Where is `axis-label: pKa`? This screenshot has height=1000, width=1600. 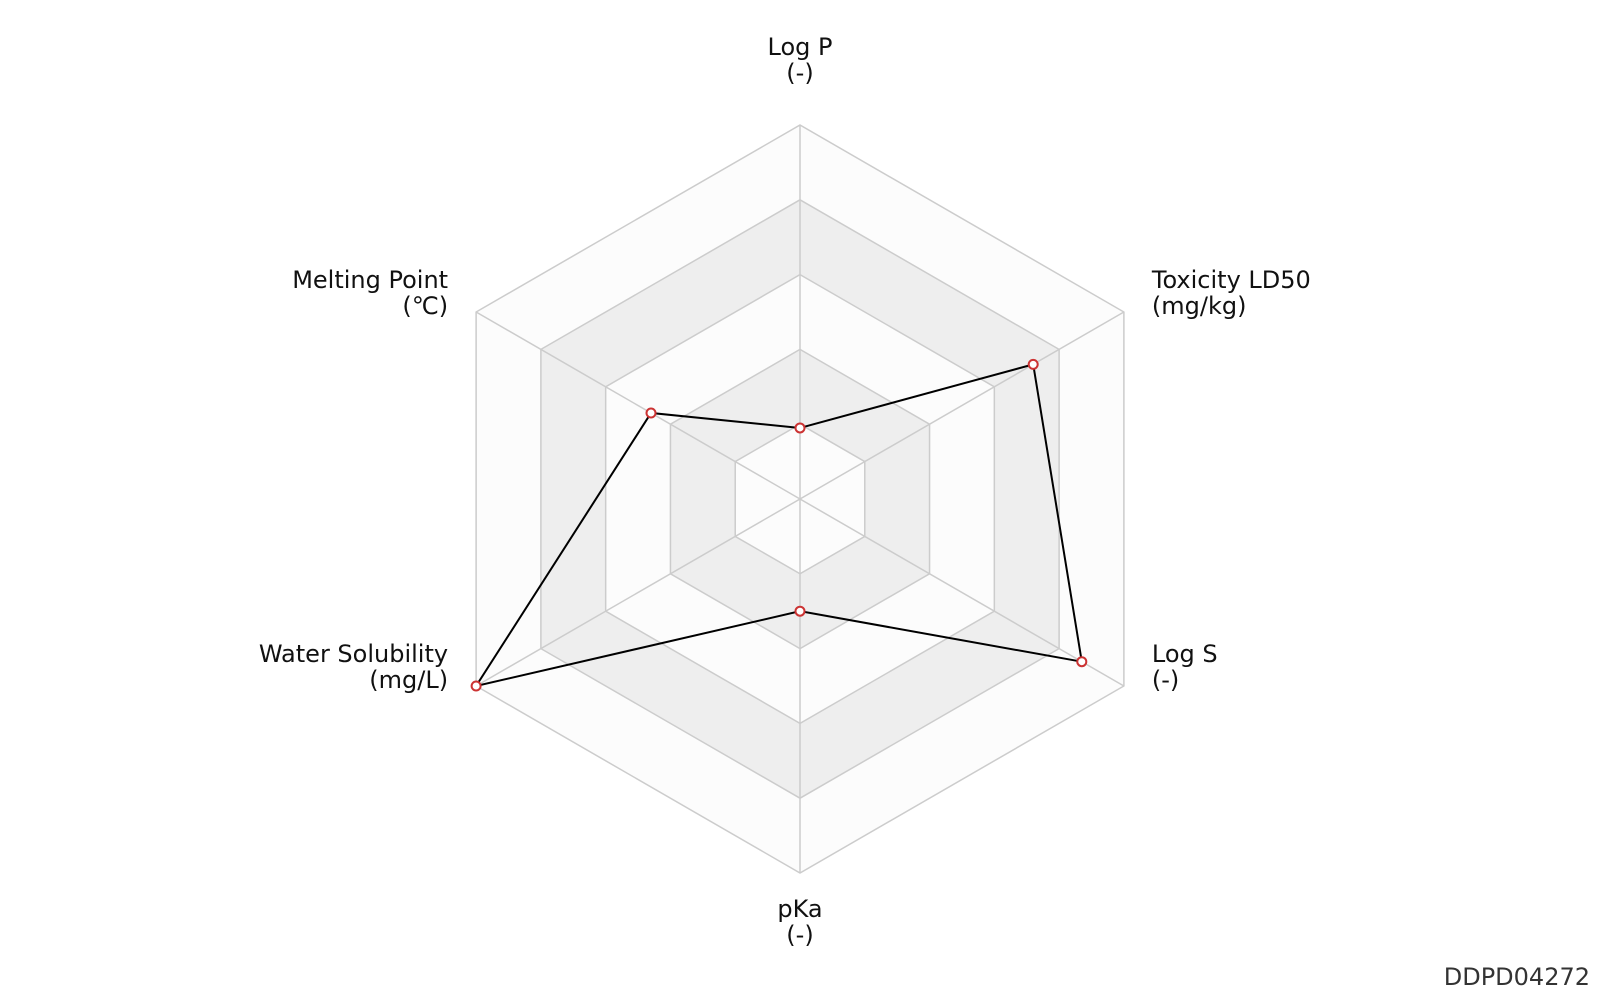
axis-label: pKa is located at coordinates (799, 909).